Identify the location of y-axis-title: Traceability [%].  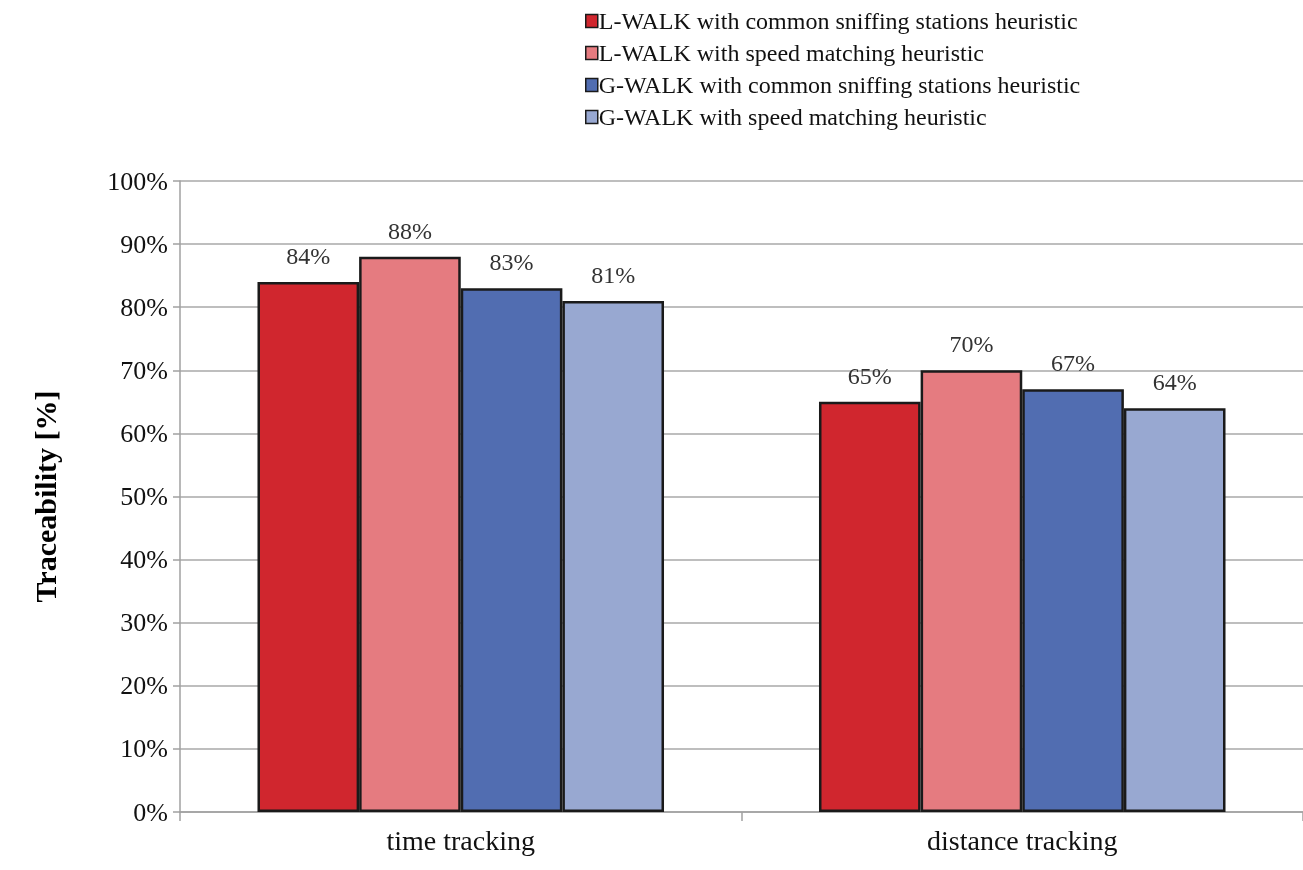
(45, 496).